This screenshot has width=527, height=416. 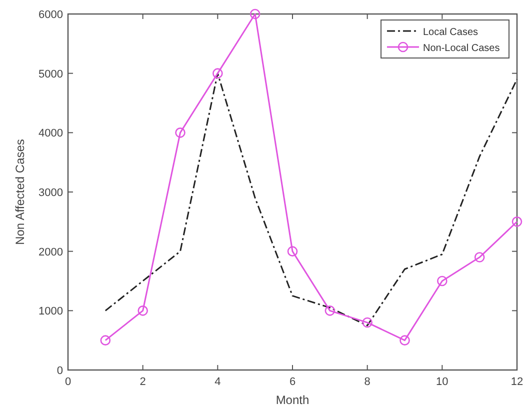 What do you see at coordinates (50, 252) in the screenshot?
I see `y-tick-label: 2000` at bounding box center [50, 252].